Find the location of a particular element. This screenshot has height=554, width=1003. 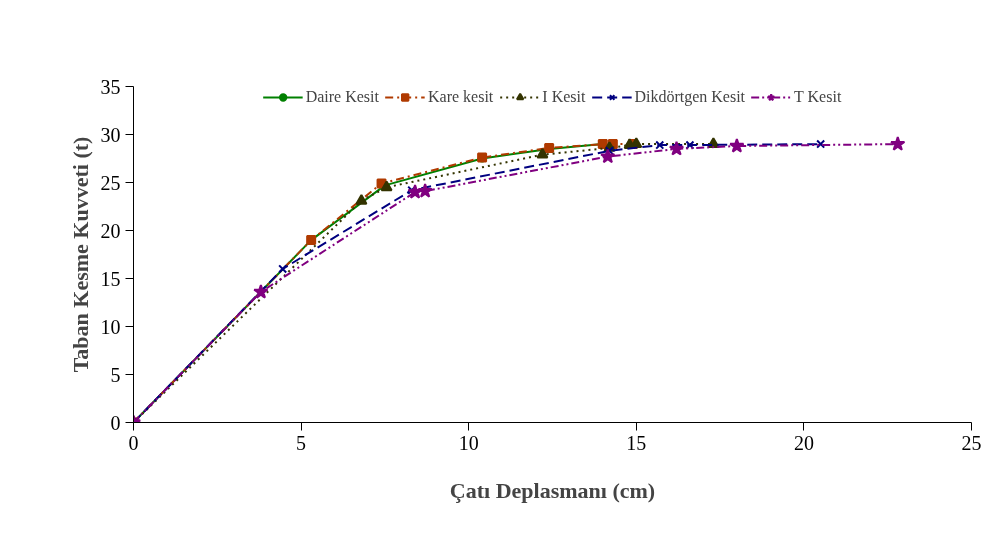

x-tick-label: 15 is located at coordinates (636, 442).